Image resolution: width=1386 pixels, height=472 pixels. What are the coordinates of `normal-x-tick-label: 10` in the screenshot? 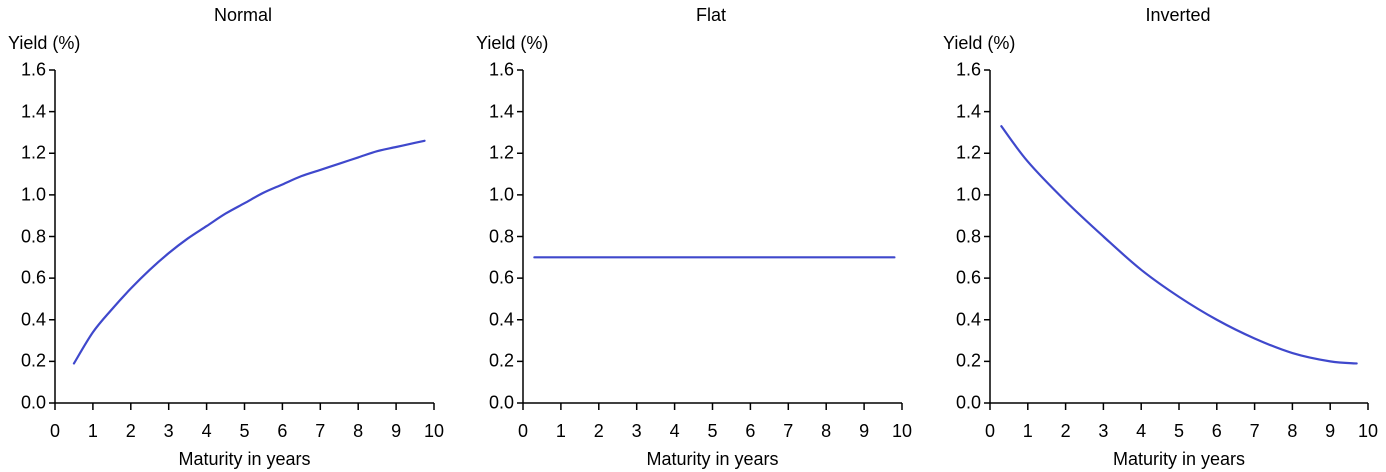 It's located at (434, 431).